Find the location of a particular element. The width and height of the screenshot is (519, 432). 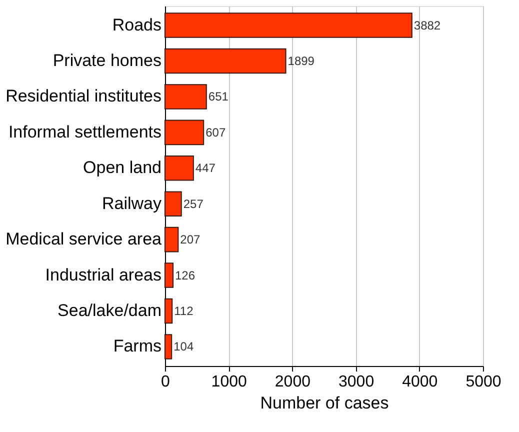

x-tick-label: 5000 is located at coordinates (484, 382).